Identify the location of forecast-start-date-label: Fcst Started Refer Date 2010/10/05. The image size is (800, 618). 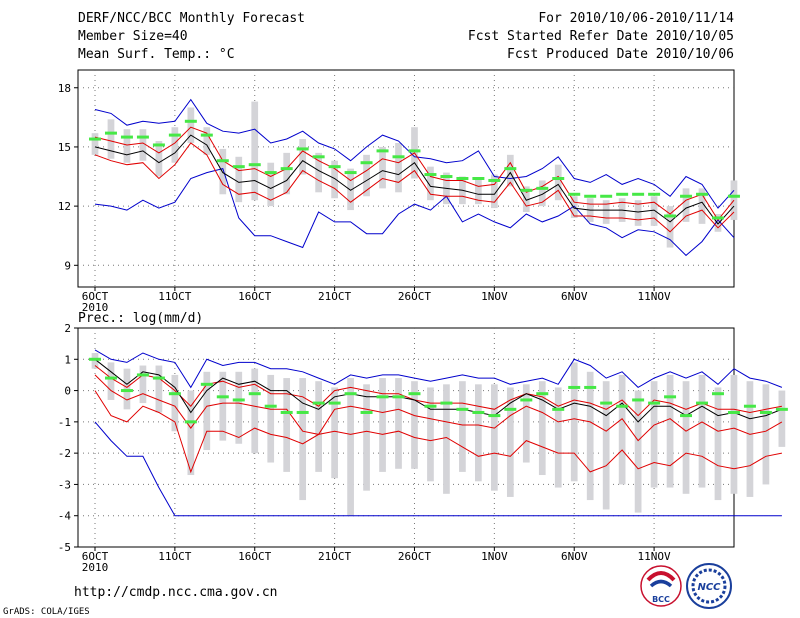
(600, 36).